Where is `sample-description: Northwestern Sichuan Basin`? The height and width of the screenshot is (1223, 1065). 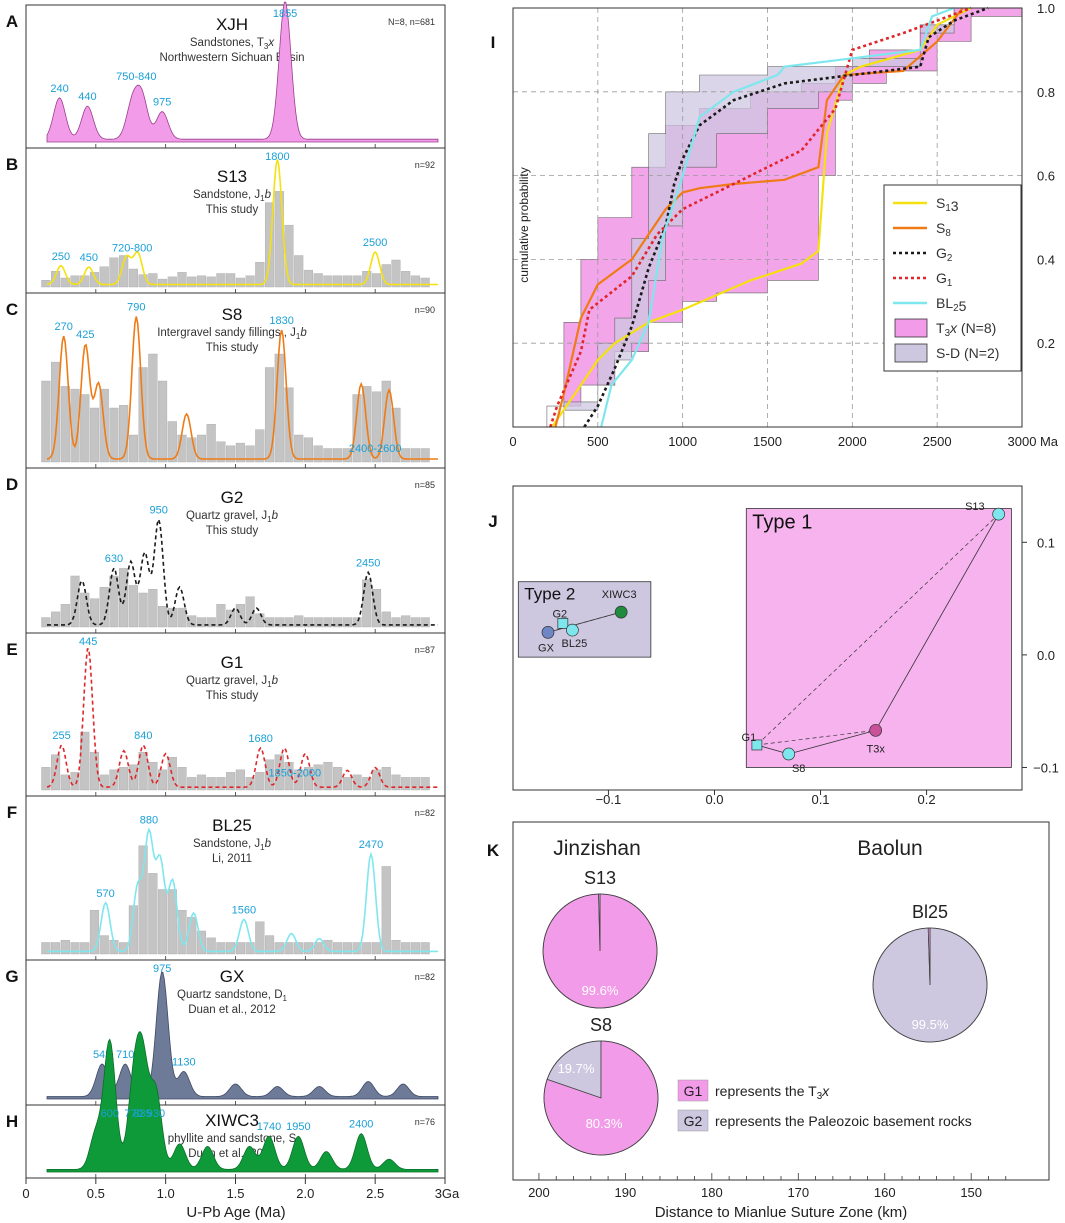 sample-description: Northwestern Sichuan Basin is located at coordinates (231, 58).